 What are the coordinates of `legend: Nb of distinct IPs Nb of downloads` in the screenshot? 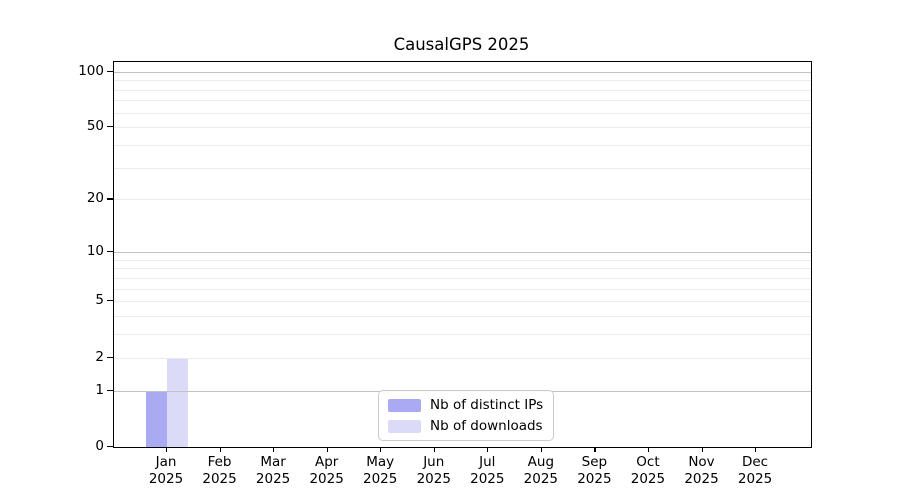 It's located at (466, 415).